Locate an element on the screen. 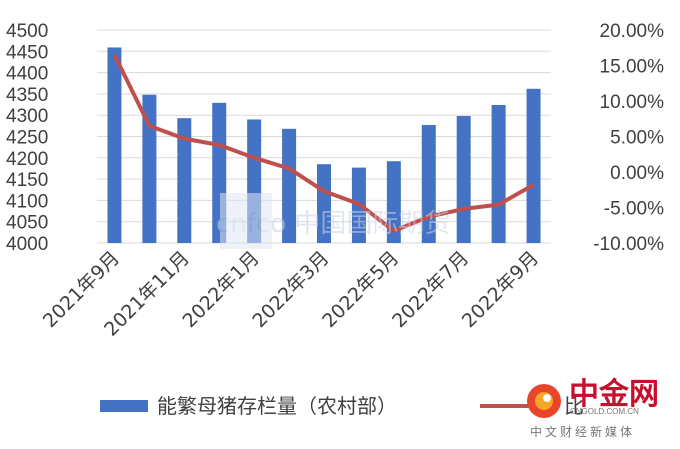 Image resolution: width=680 pixels, height=449 pixels. right-tick-label: 15.00% is located at coordinates (632, 67).